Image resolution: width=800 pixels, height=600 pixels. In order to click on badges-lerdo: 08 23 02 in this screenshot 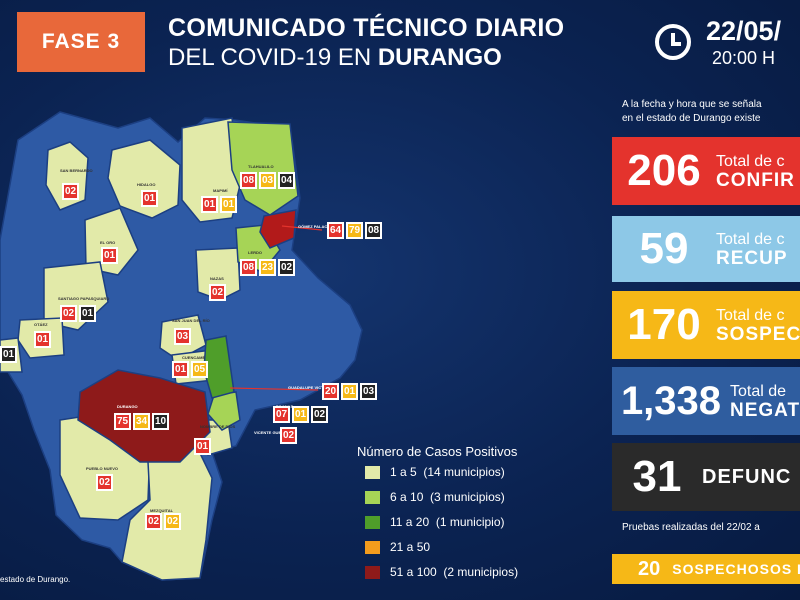, I will do `click(267, 267)`.